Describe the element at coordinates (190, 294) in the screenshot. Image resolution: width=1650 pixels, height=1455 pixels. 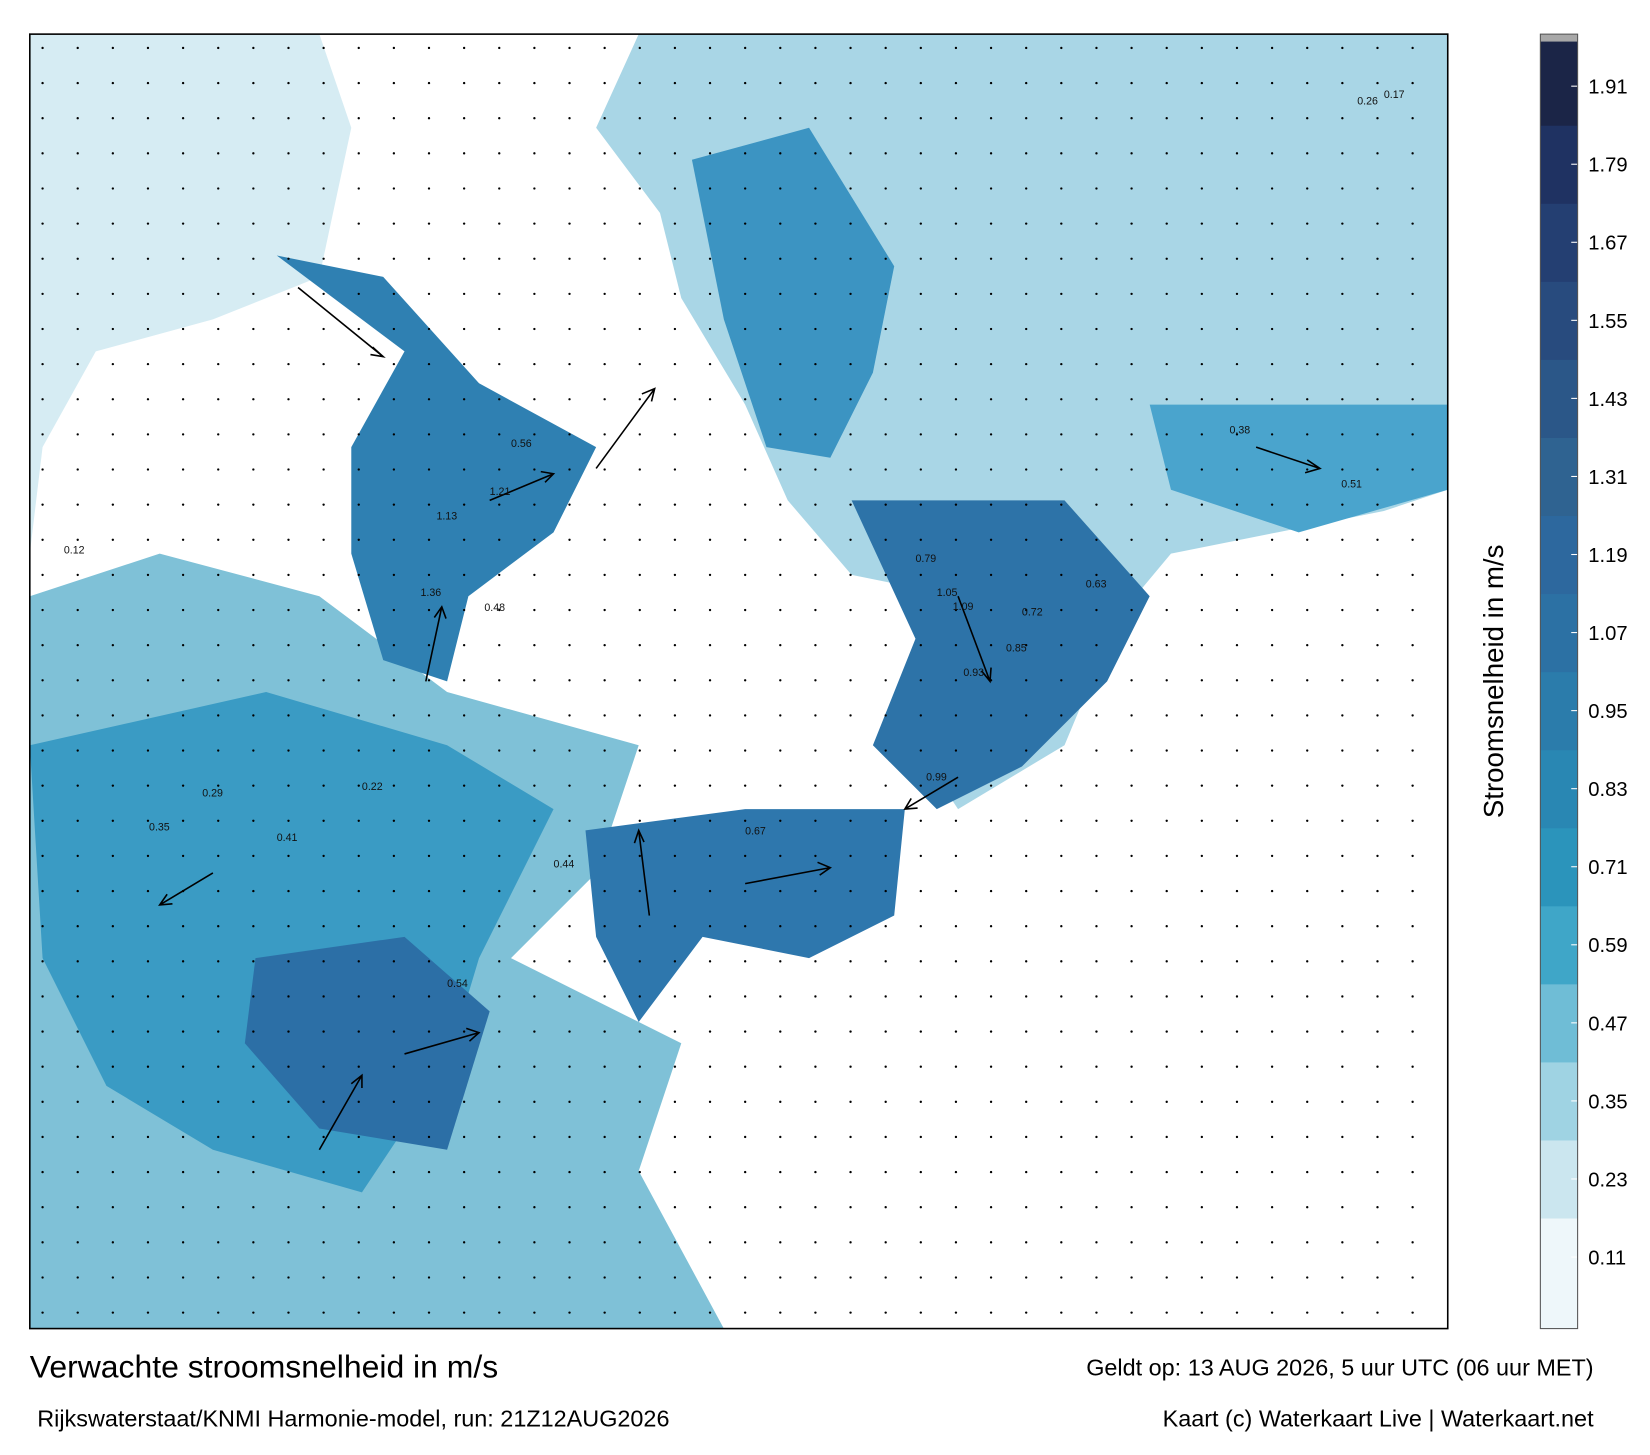
I see `sea` at that location.